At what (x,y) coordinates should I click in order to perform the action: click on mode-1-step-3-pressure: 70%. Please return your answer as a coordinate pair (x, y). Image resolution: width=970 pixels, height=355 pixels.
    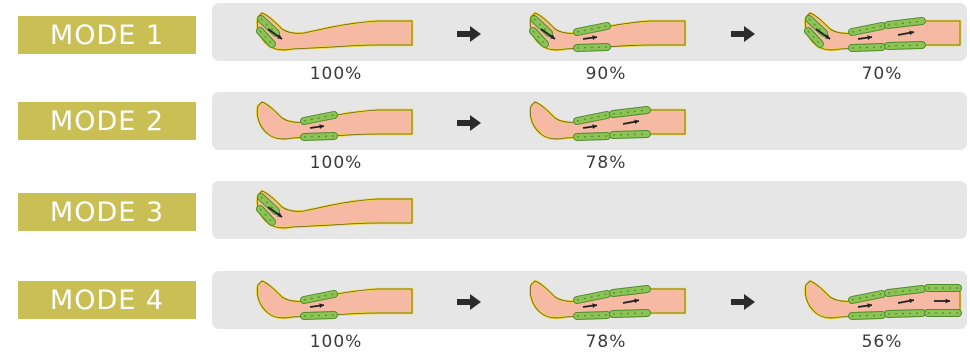
    Looking at the image, I should click on (882, 74).